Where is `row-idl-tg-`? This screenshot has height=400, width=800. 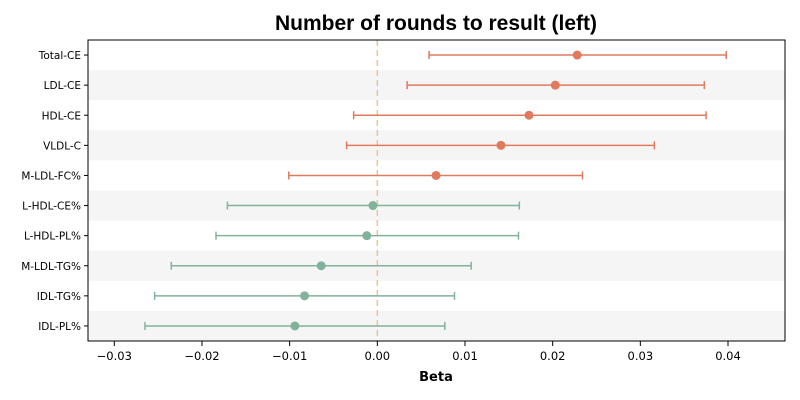
row-idl-tg- is located at coordinates (304, 296).